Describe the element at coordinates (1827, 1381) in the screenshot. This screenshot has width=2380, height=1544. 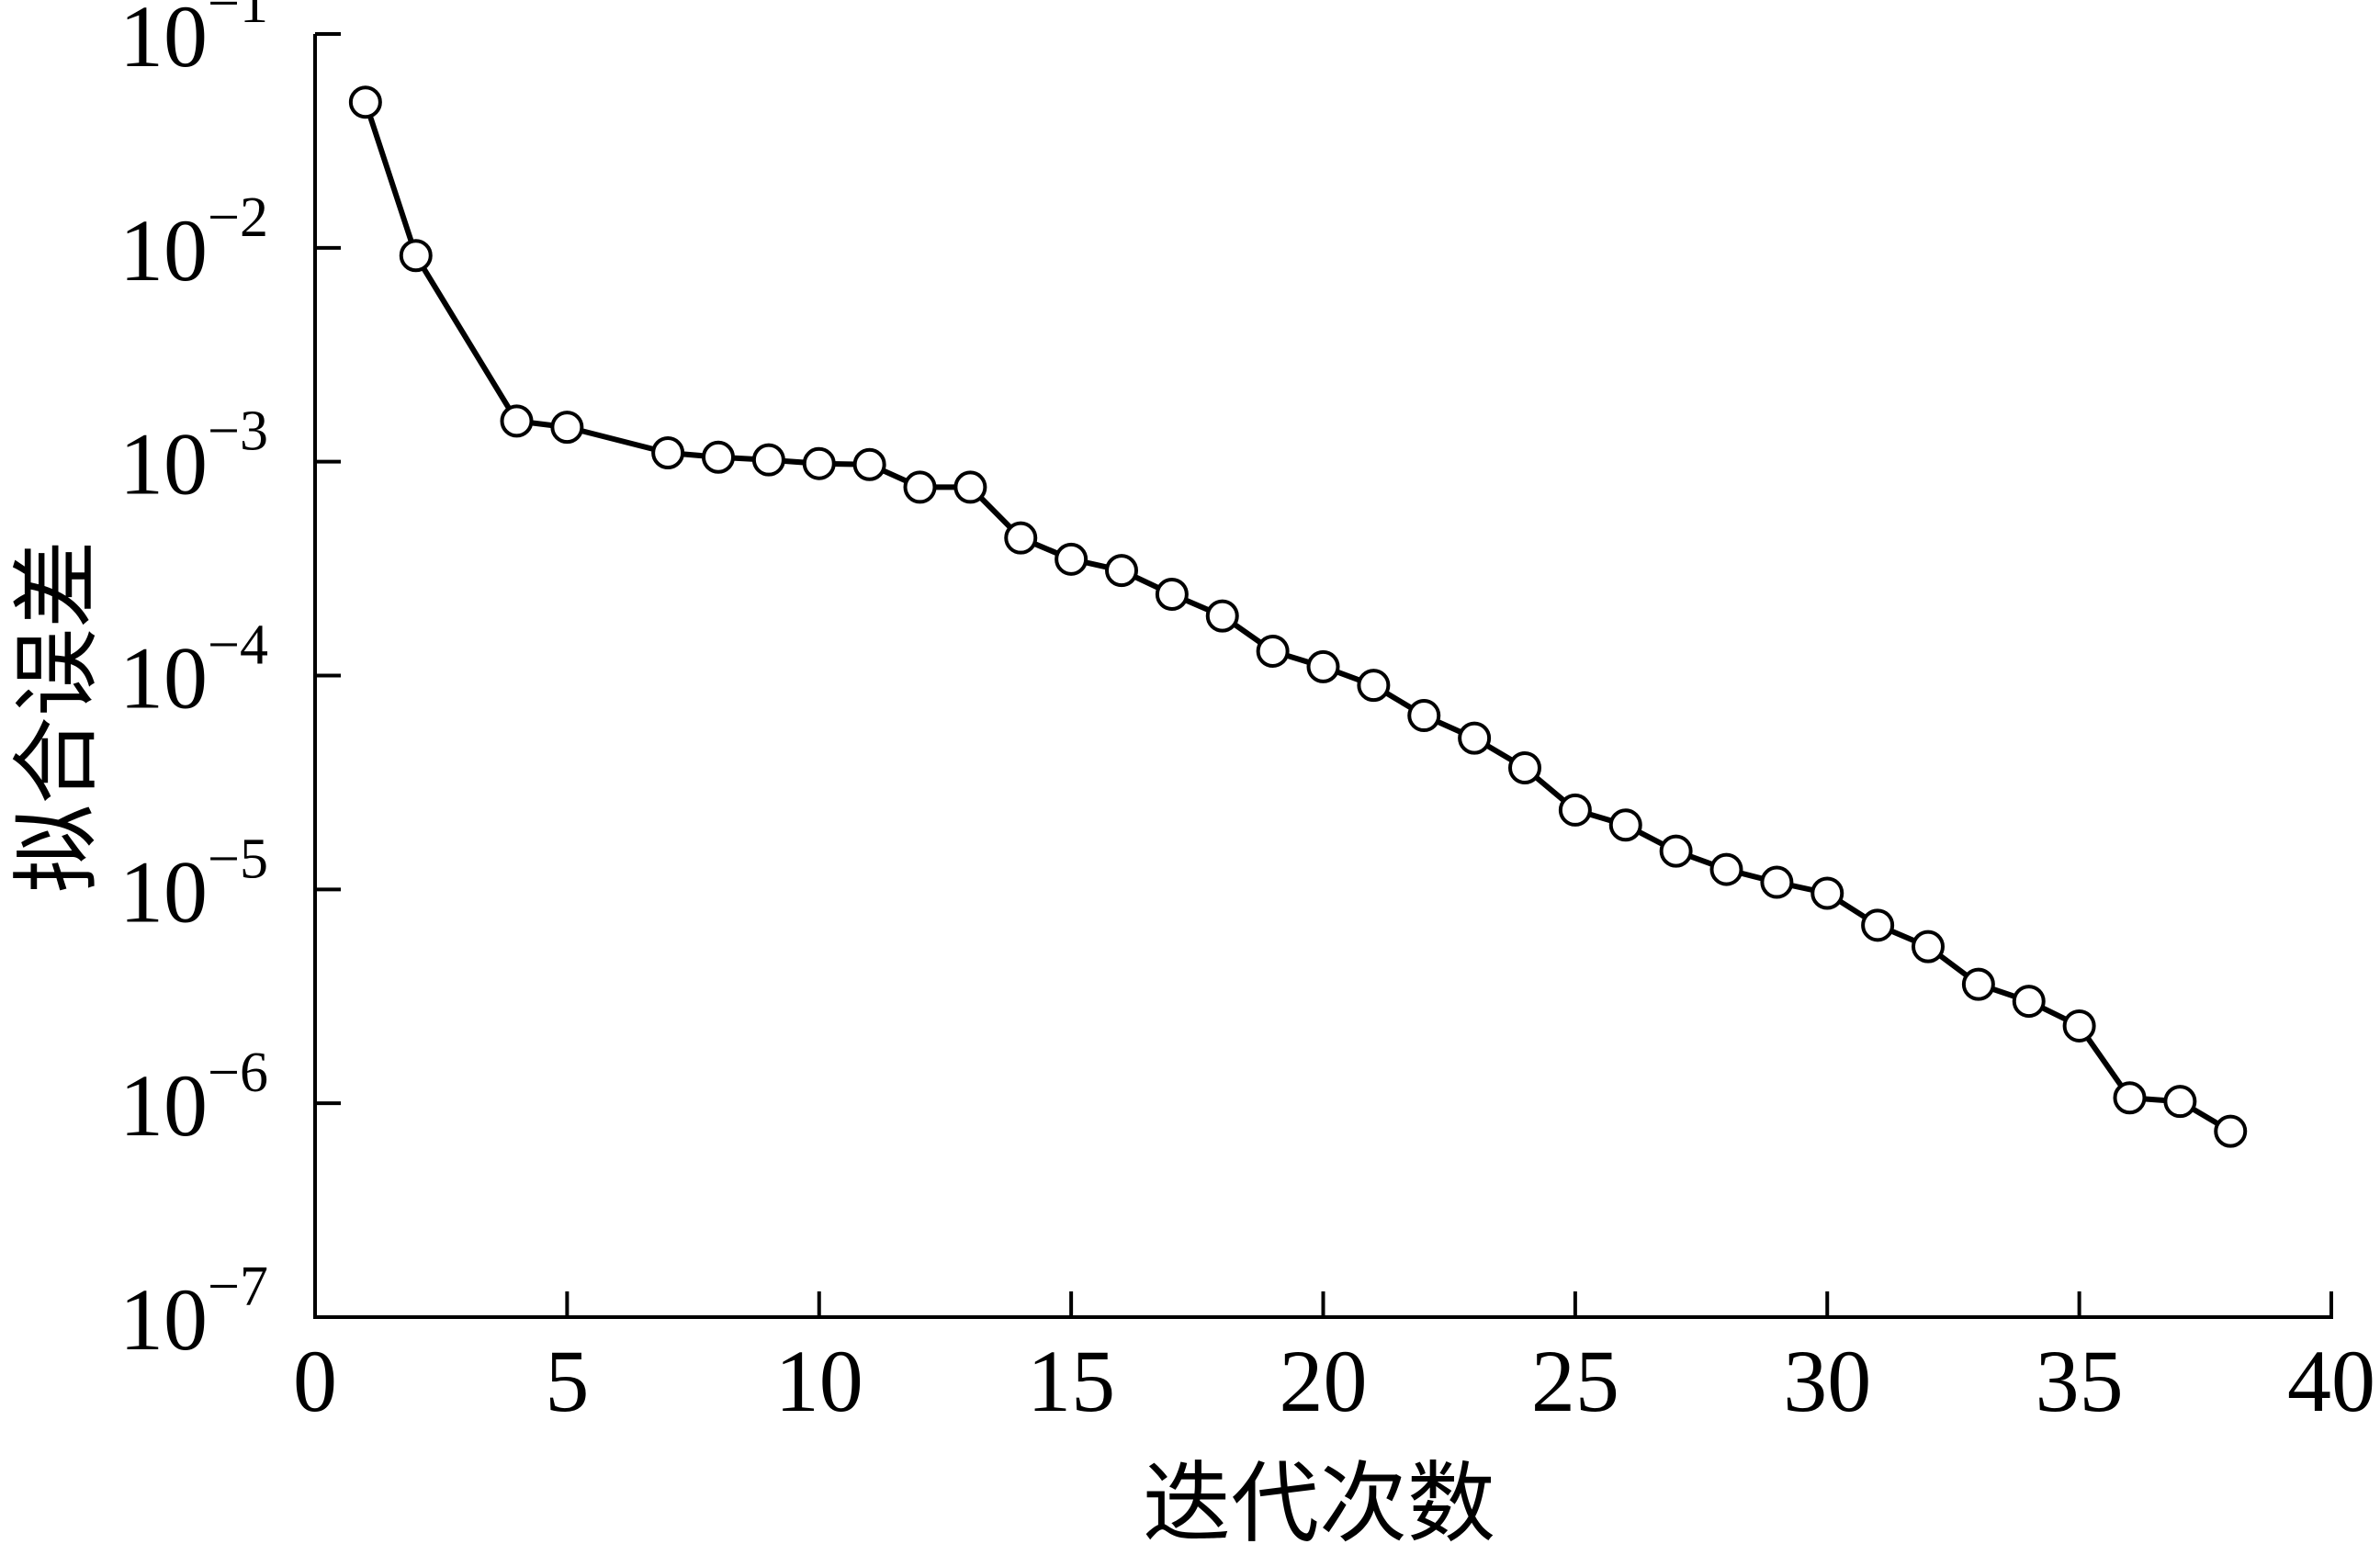
I see `x-tick-label-30: 30` at that location.